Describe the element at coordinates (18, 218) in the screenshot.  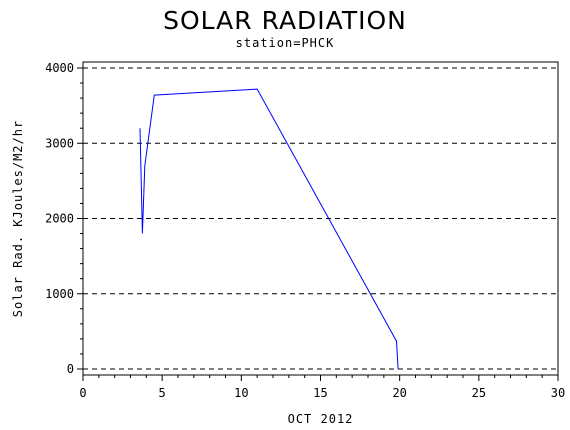
I see `y-axis-label: Solar Rad. KJoules/M2/hr` at that location.